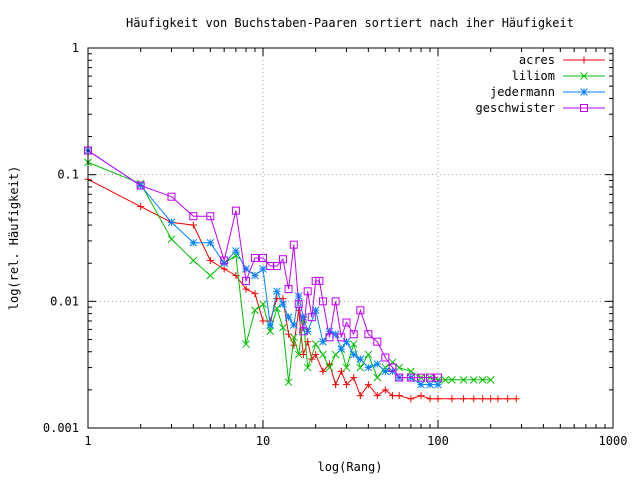 Image resolution: width=640 pixels, height=480 pixels. I want to click on y-tick-label: 0.1, so click(68, 175).